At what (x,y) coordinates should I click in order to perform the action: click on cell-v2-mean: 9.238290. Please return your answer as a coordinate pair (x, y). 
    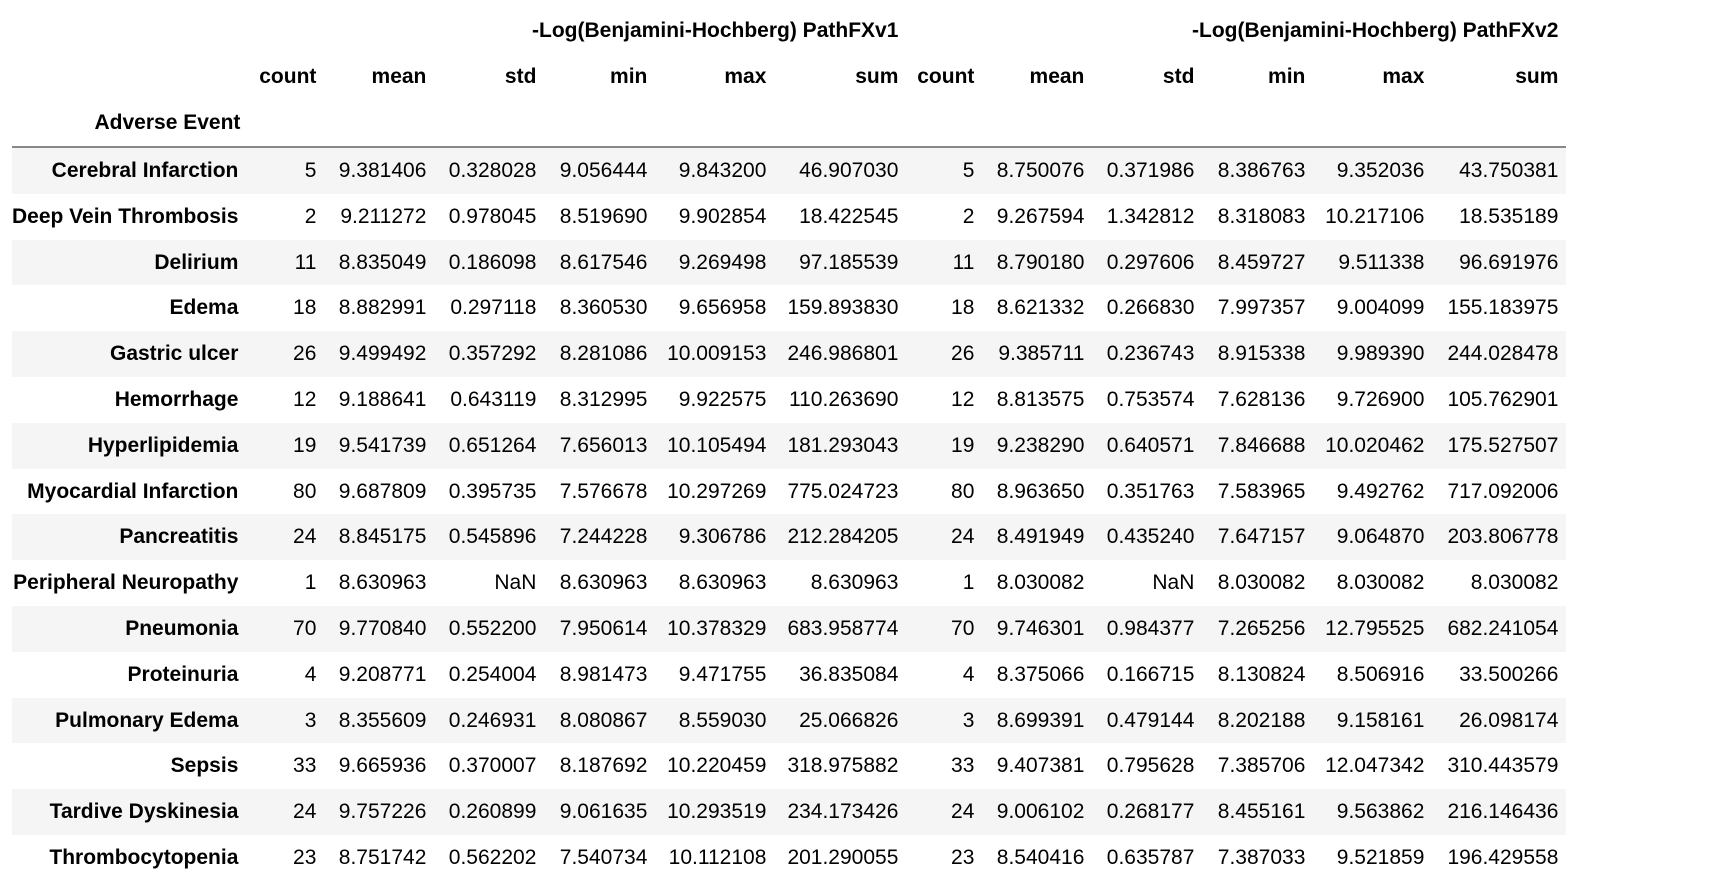
    Looking at the image, I should click on (1040, 445).